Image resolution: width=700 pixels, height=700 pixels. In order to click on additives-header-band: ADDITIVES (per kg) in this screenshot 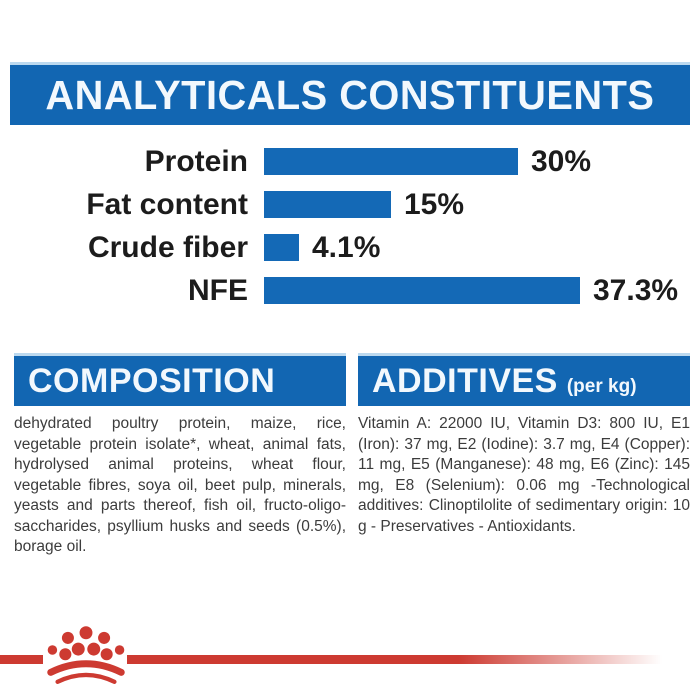, I will do `click(524, 379)`.